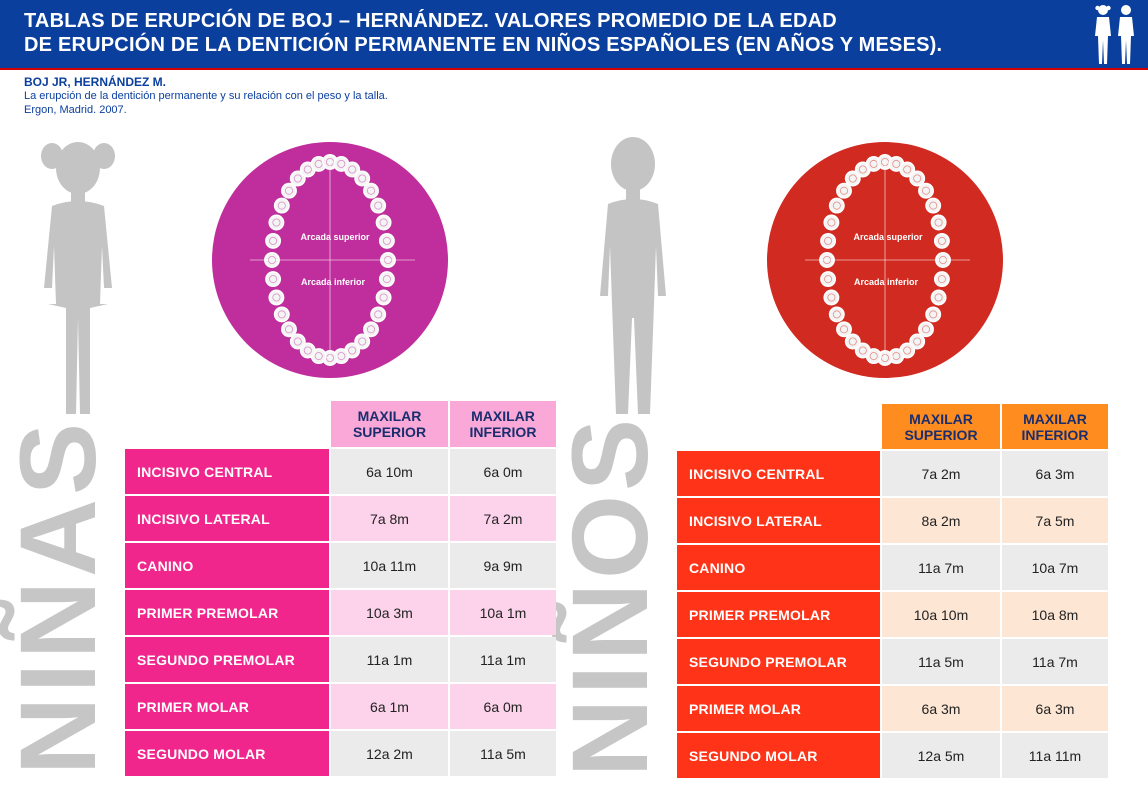  What do you see at coordinates (227, 612) in the screenshot?
I see `tooth-name-cell: PRIMER PREMOLAR` at bounding box center [227, 612].